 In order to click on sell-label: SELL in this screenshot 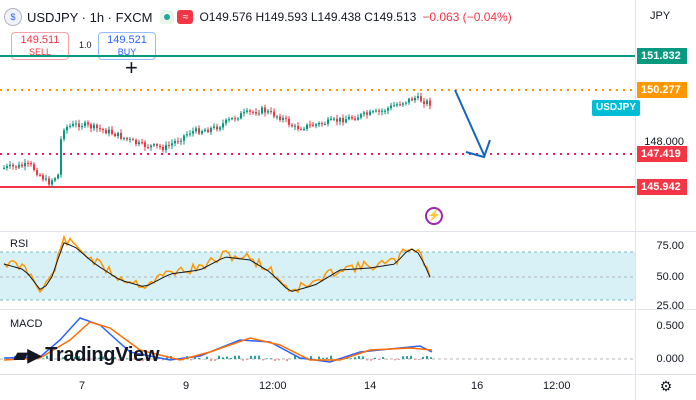, I will do `click(40, 52)`.